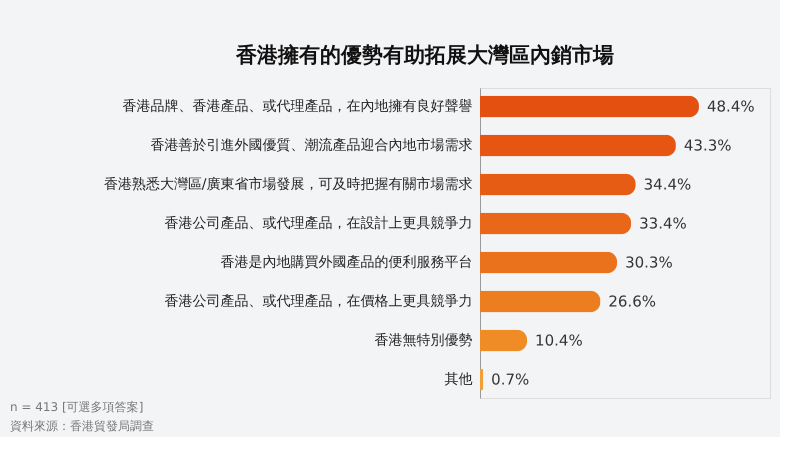 The image size is (803, 463). I want to click on source-note: 資料來源：香港貿發局調查, so click(82, 426).